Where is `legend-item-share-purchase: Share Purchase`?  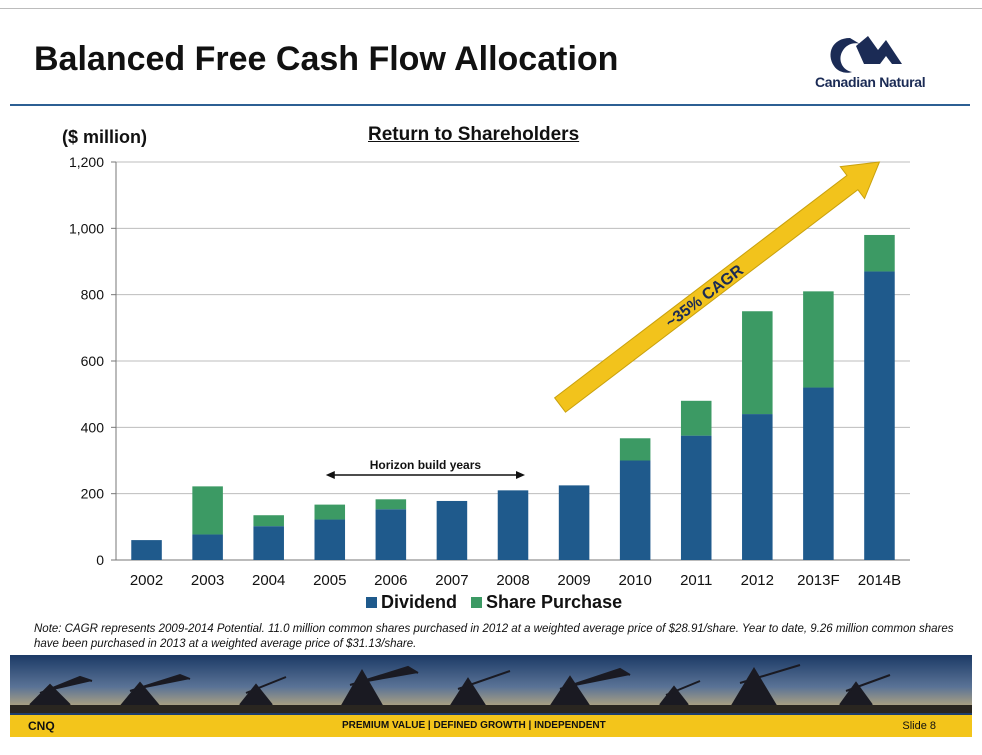 legend-item-share-purchase: Share Purchase is located at coordinates (546, 602).